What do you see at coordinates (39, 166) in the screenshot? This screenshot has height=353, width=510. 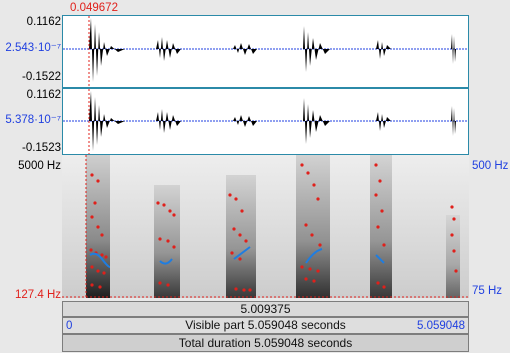 I see `frequency-max-label: 5000 Hz` at bounding box center [39, 166].